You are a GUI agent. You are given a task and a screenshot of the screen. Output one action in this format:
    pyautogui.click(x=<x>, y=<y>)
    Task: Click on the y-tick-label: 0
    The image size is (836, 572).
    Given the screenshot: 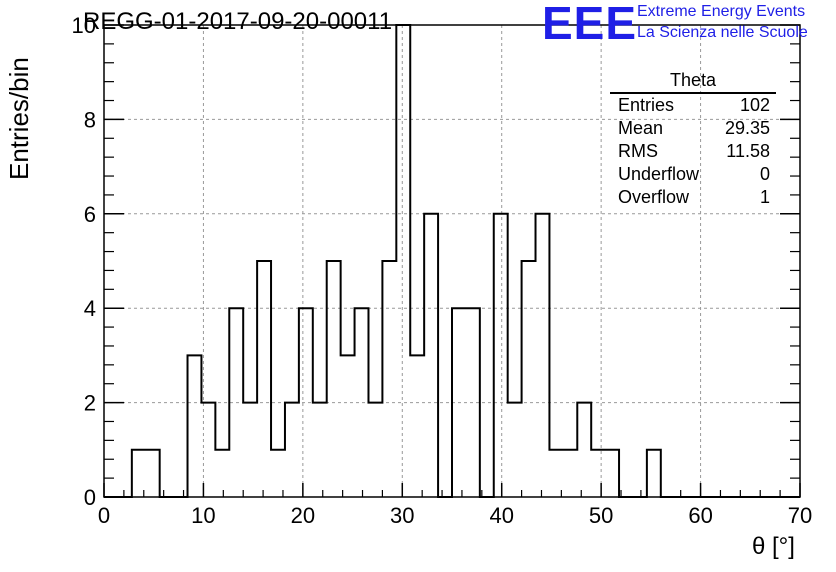 What is the action you would take?
    pyautogui.click(x=90, y=497)
    